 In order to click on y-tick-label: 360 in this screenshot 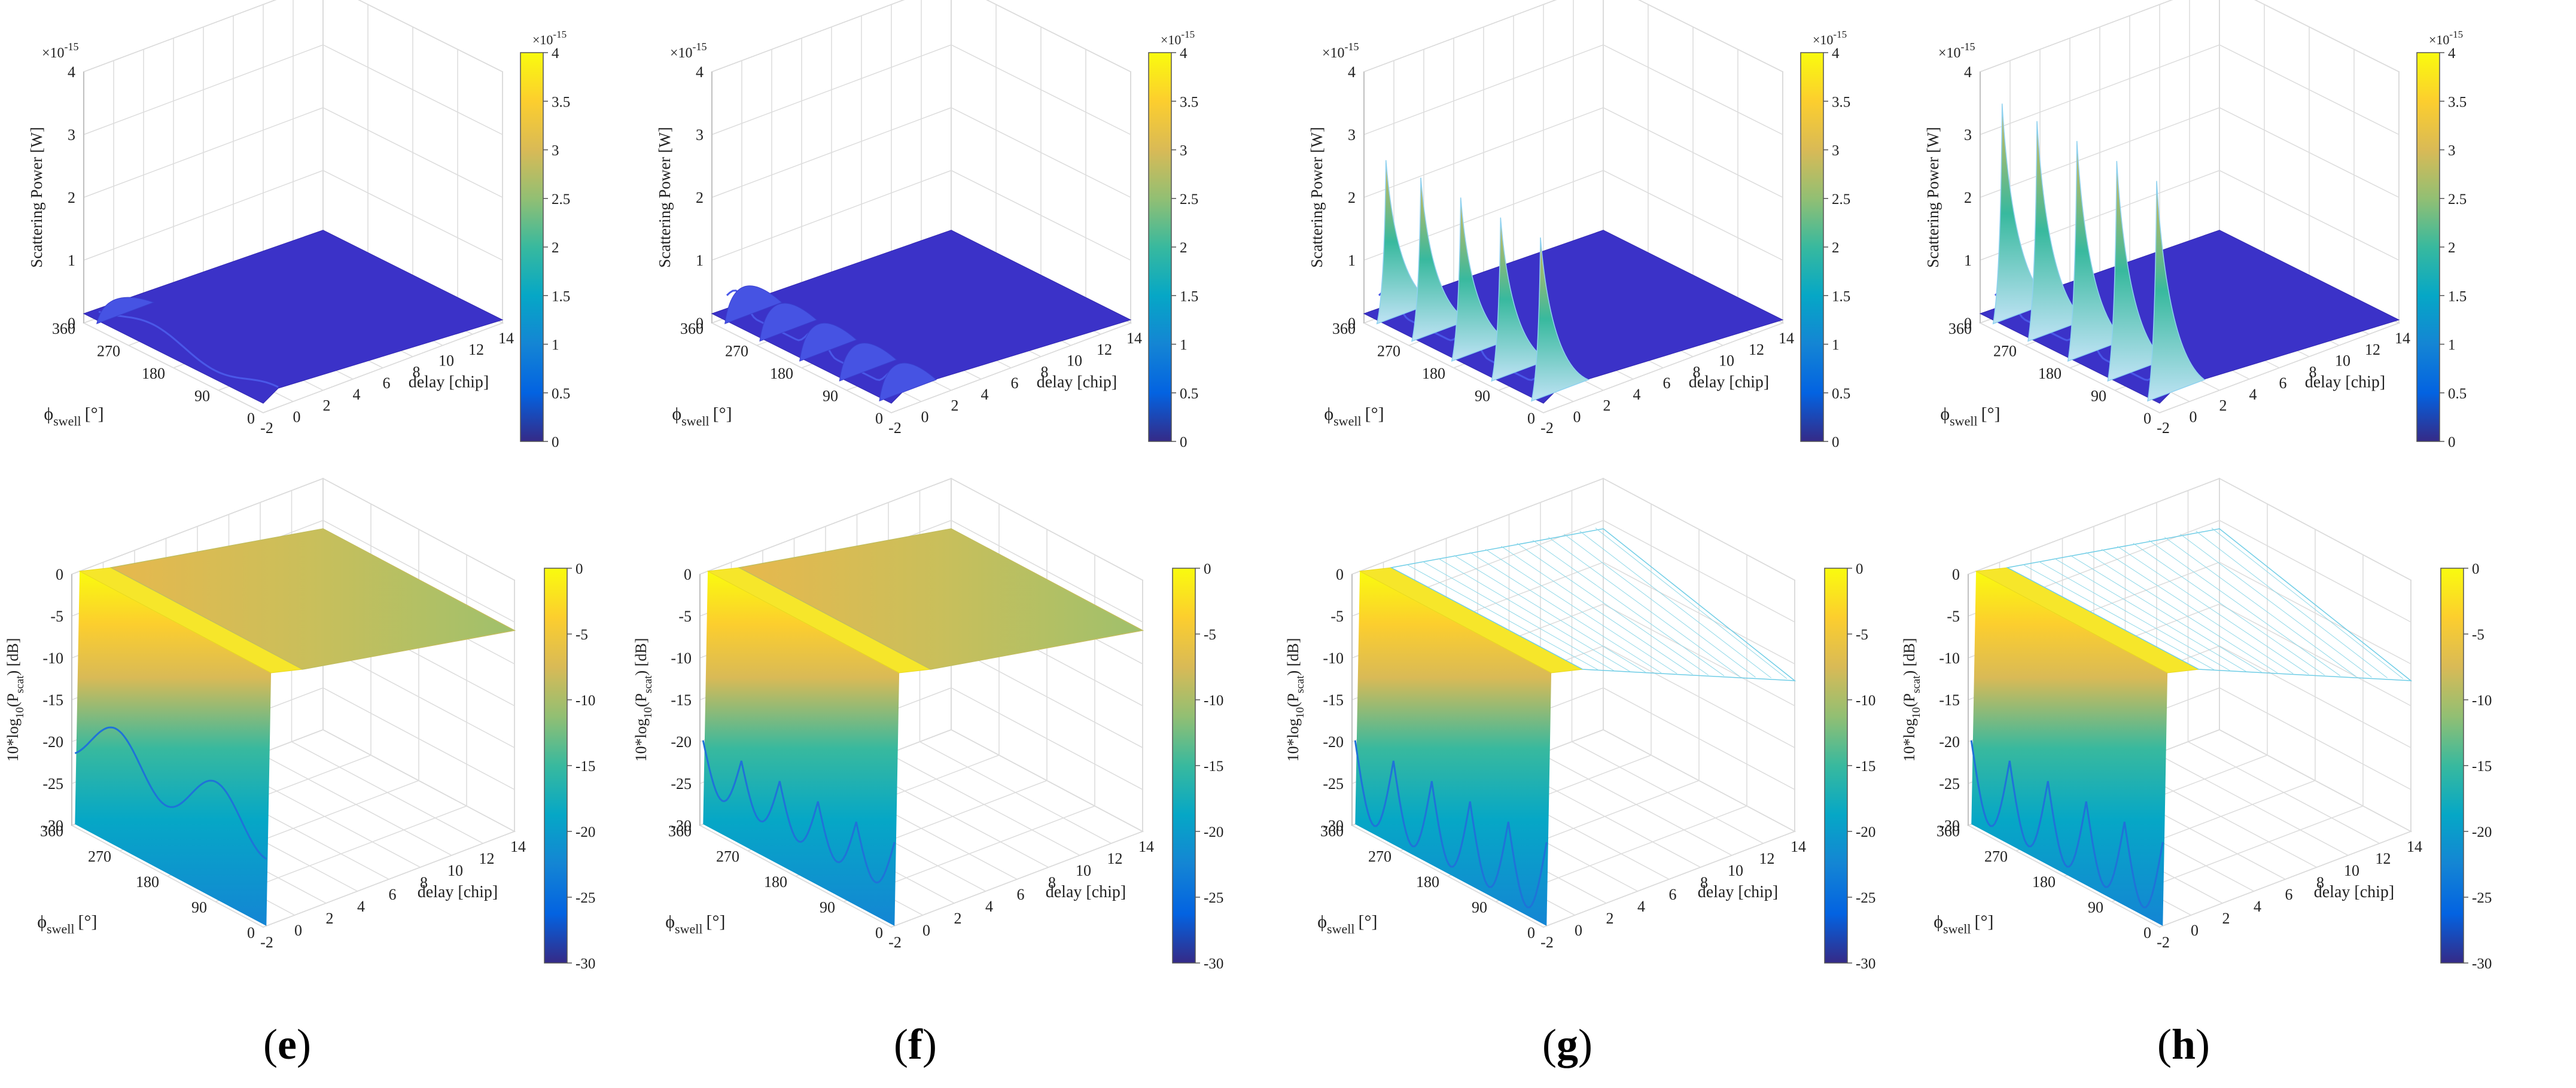, I will do `click(1332, 831)`.